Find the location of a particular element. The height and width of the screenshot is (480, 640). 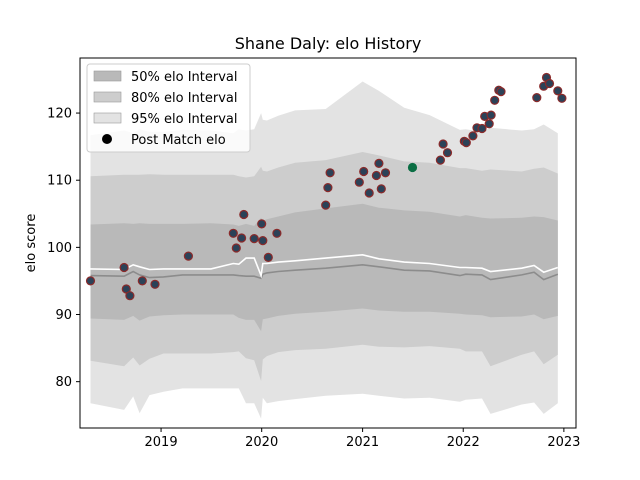

y-tick-label: 120 is located at coordinates (59, 114).